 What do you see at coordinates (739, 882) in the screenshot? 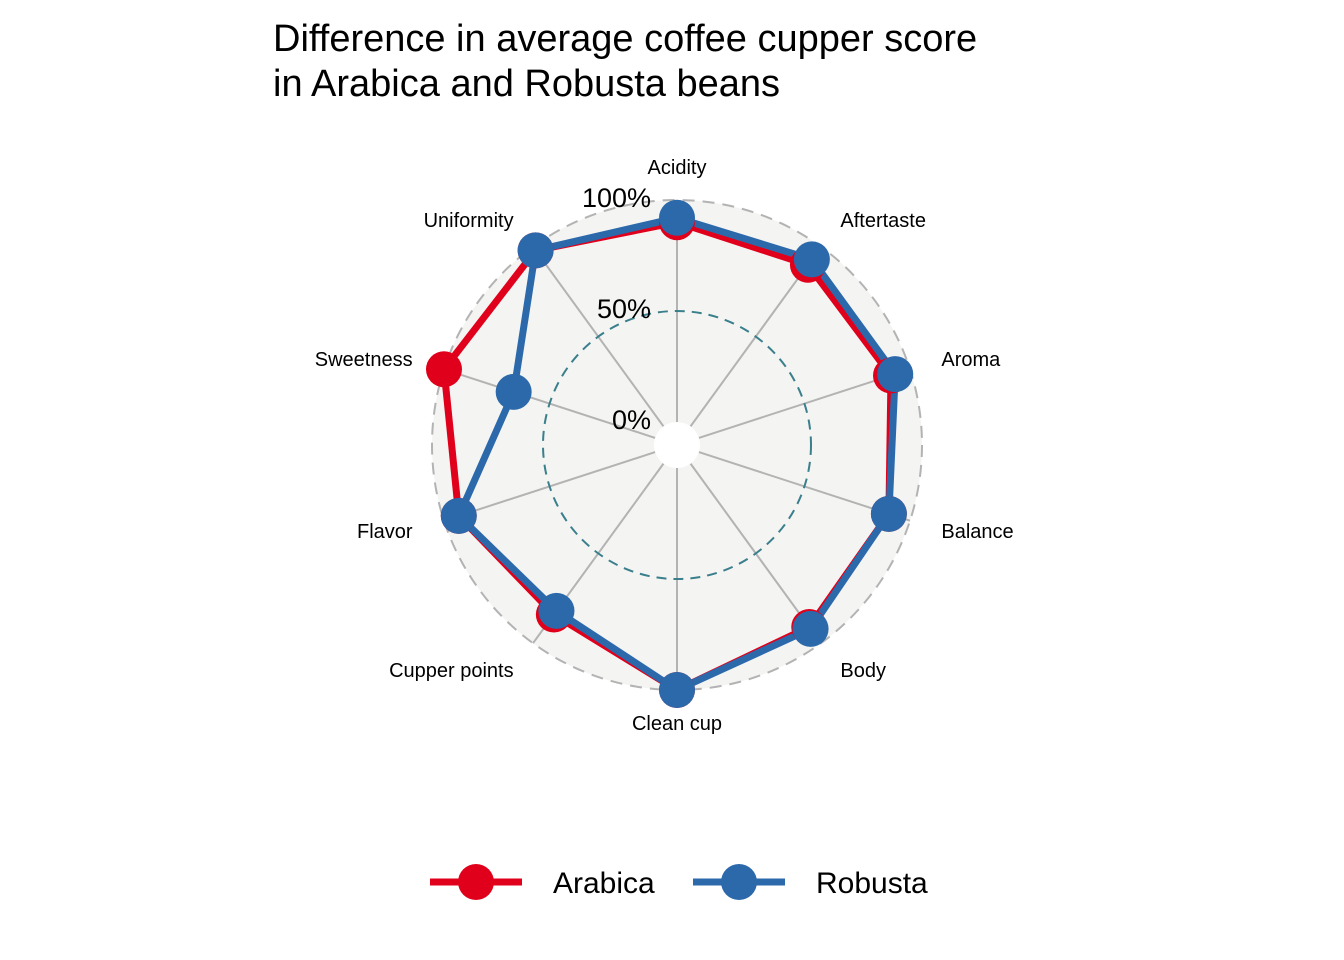
I see `legend-swatch-point-robusta` at bounding box center [739, 882].